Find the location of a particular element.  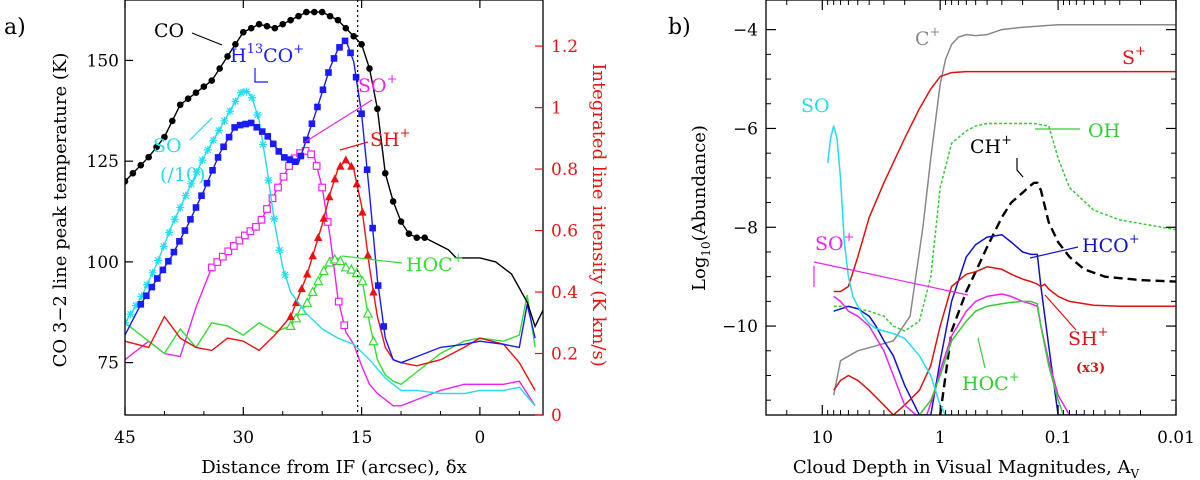

label-sh-plus-panel-a: SH+ is located at coordinates (390, 138).